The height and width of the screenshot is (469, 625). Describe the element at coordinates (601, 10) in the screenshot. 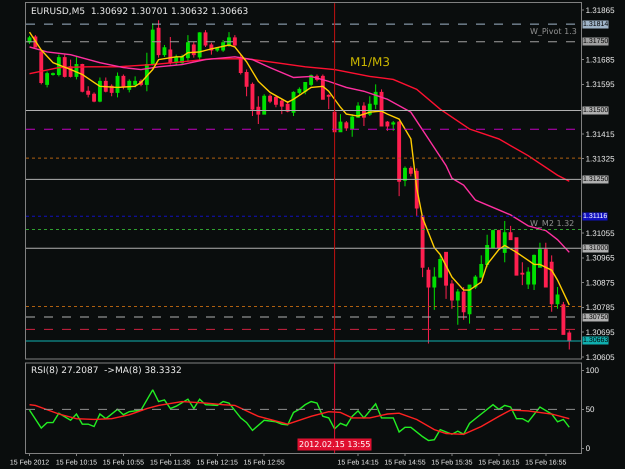

I see `y-tick-label: 1.31865` at that location.